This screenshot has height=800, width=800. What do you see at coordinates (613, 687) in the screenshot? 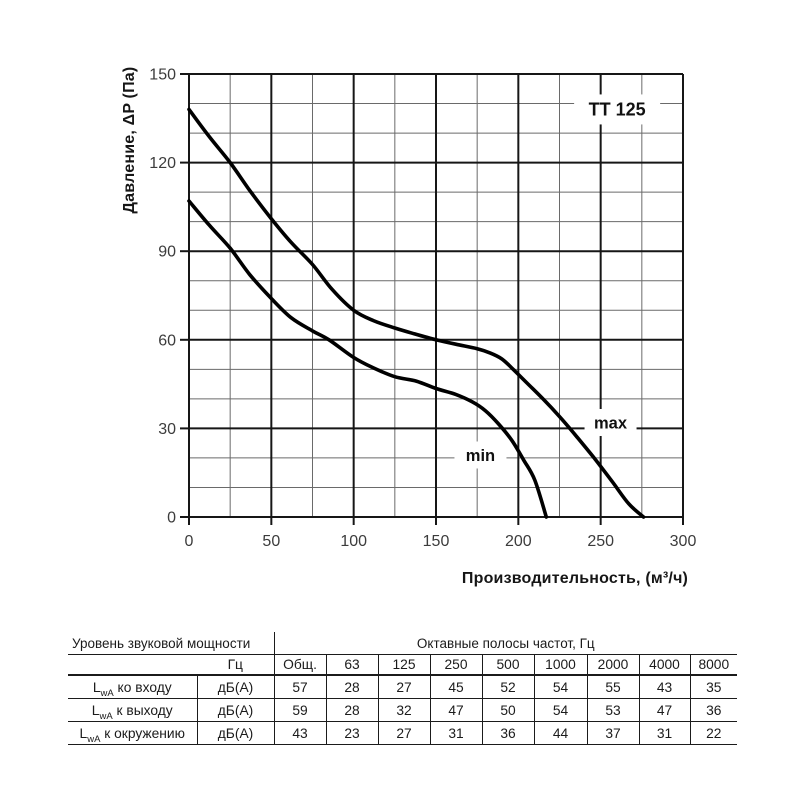
I see `value-cell: 55` at bounding box center [613, 687].